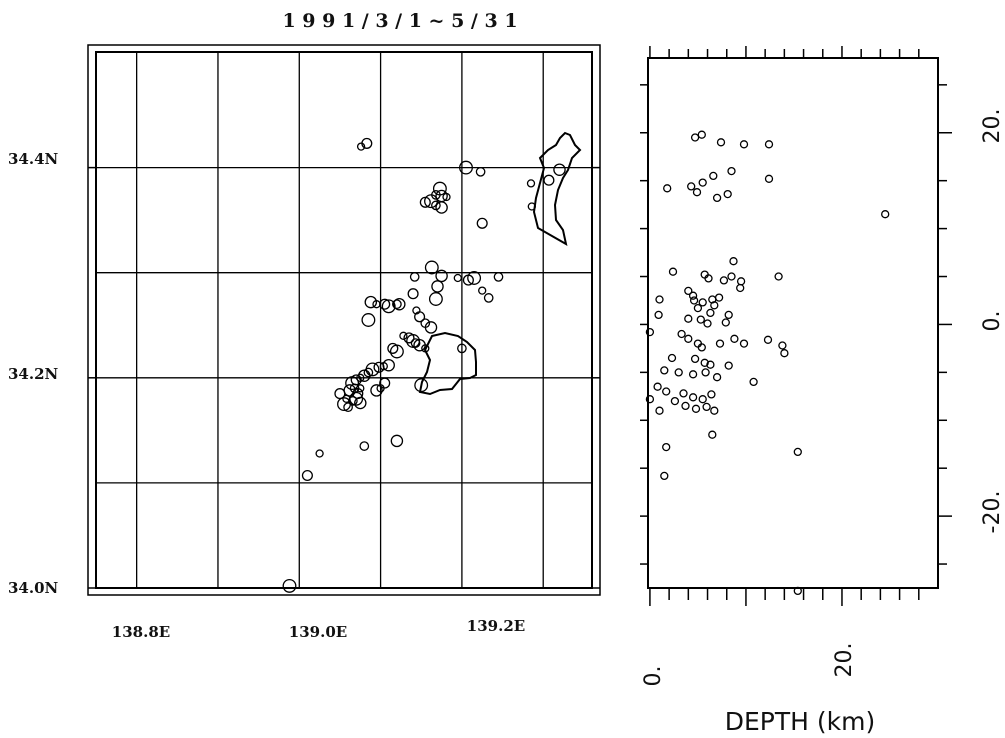  I want to click on island-outline-south, so click(447, 363).